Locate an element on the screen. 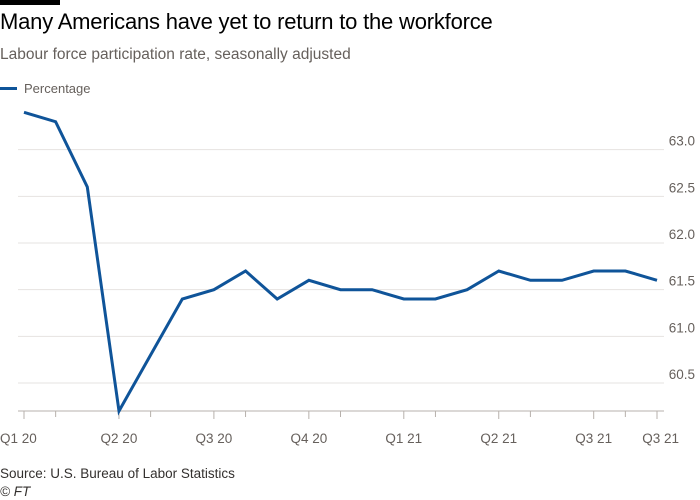 The height and width of the screenshot is (500, 700). chart-legend: Percentage is located at coordinates (45, 88).